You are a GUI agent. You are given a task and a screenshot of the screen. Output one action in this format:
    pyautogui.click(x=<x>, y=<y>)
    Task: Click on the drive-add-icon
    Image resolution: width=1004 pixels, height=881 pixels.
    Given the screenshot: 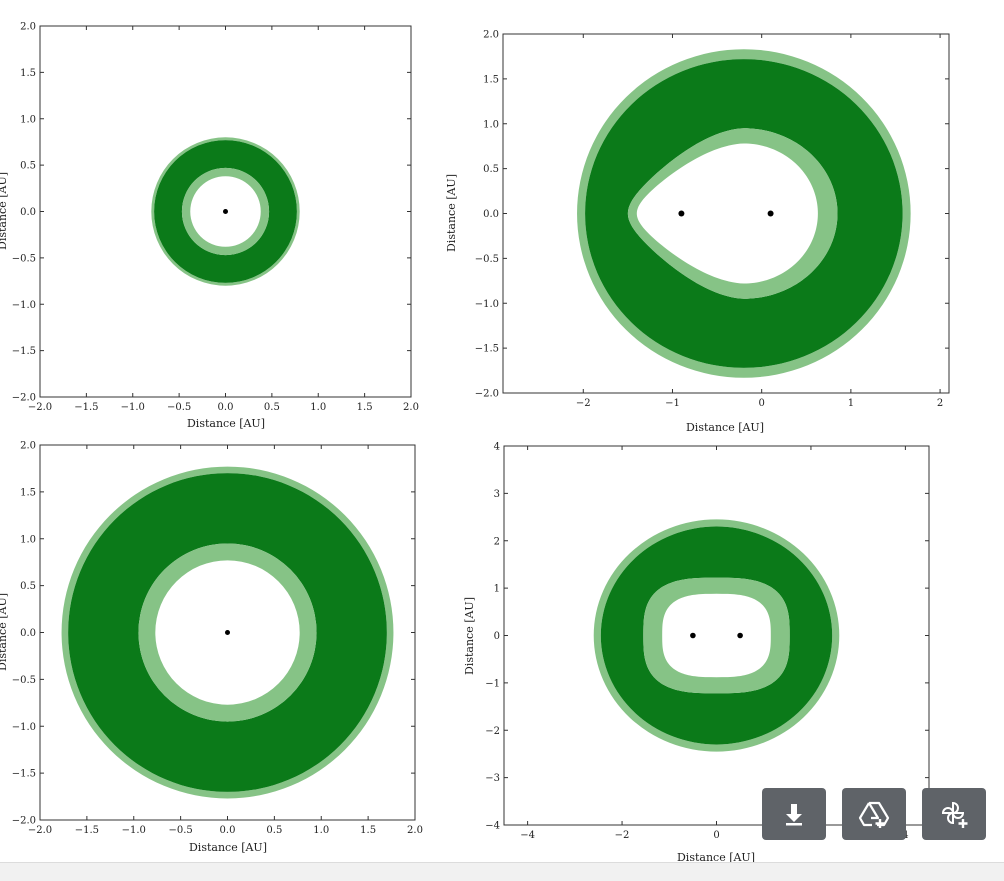 What is the action you would take?
    pyautogui.click(x=874, y=814)
    